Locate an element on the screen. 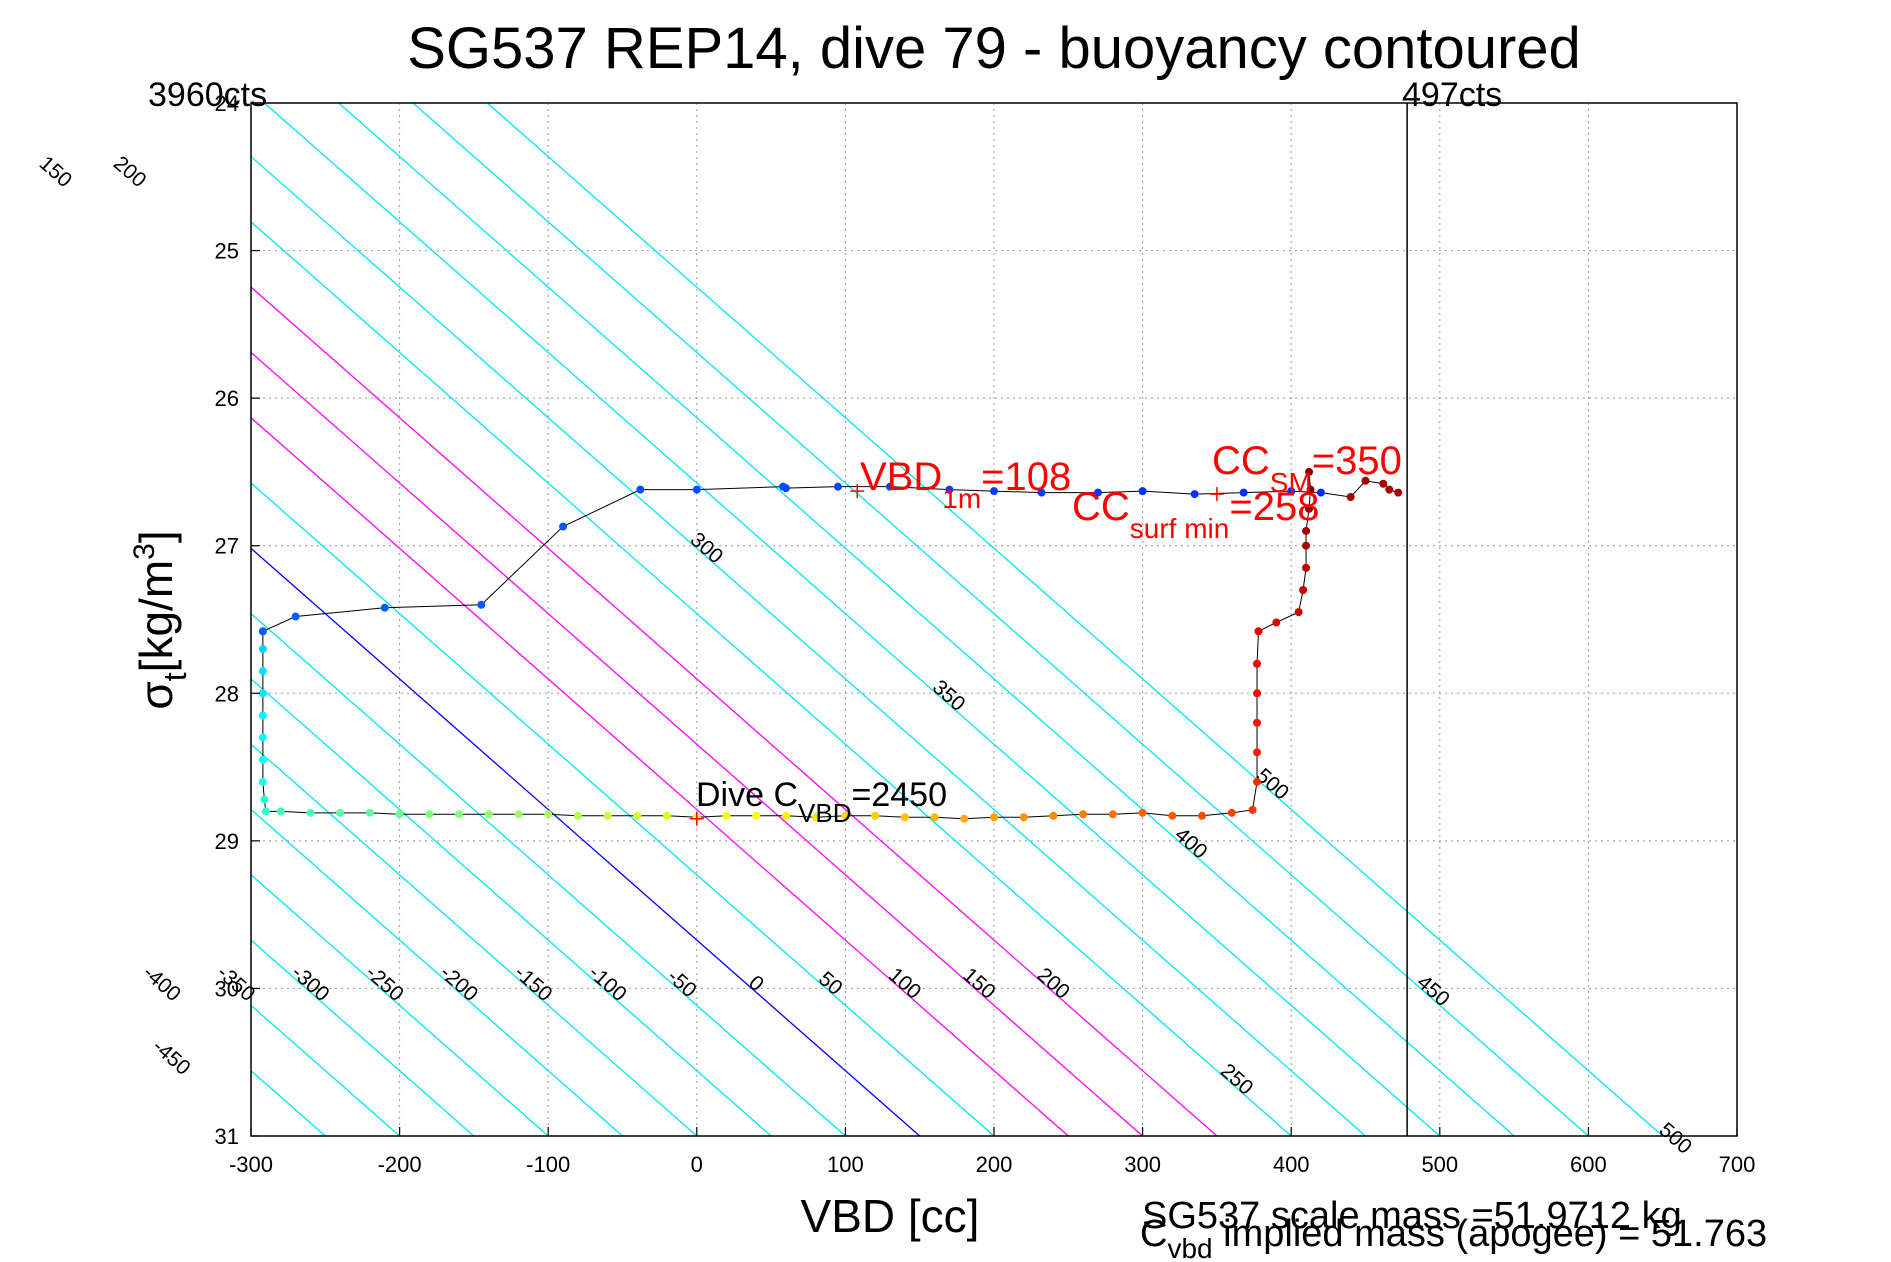 This screenshot has height=1262, width=1891. contour-label-right: 500 is located at coordinates (1676, 1138).